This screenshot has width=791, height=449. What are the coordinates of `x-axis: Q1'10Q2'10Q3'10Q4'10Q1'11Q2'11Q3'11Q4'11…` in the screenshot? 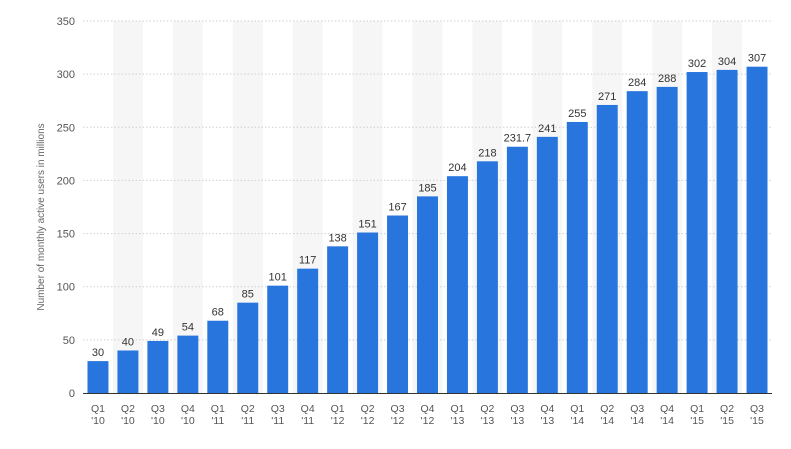 It's located at (427, 410).